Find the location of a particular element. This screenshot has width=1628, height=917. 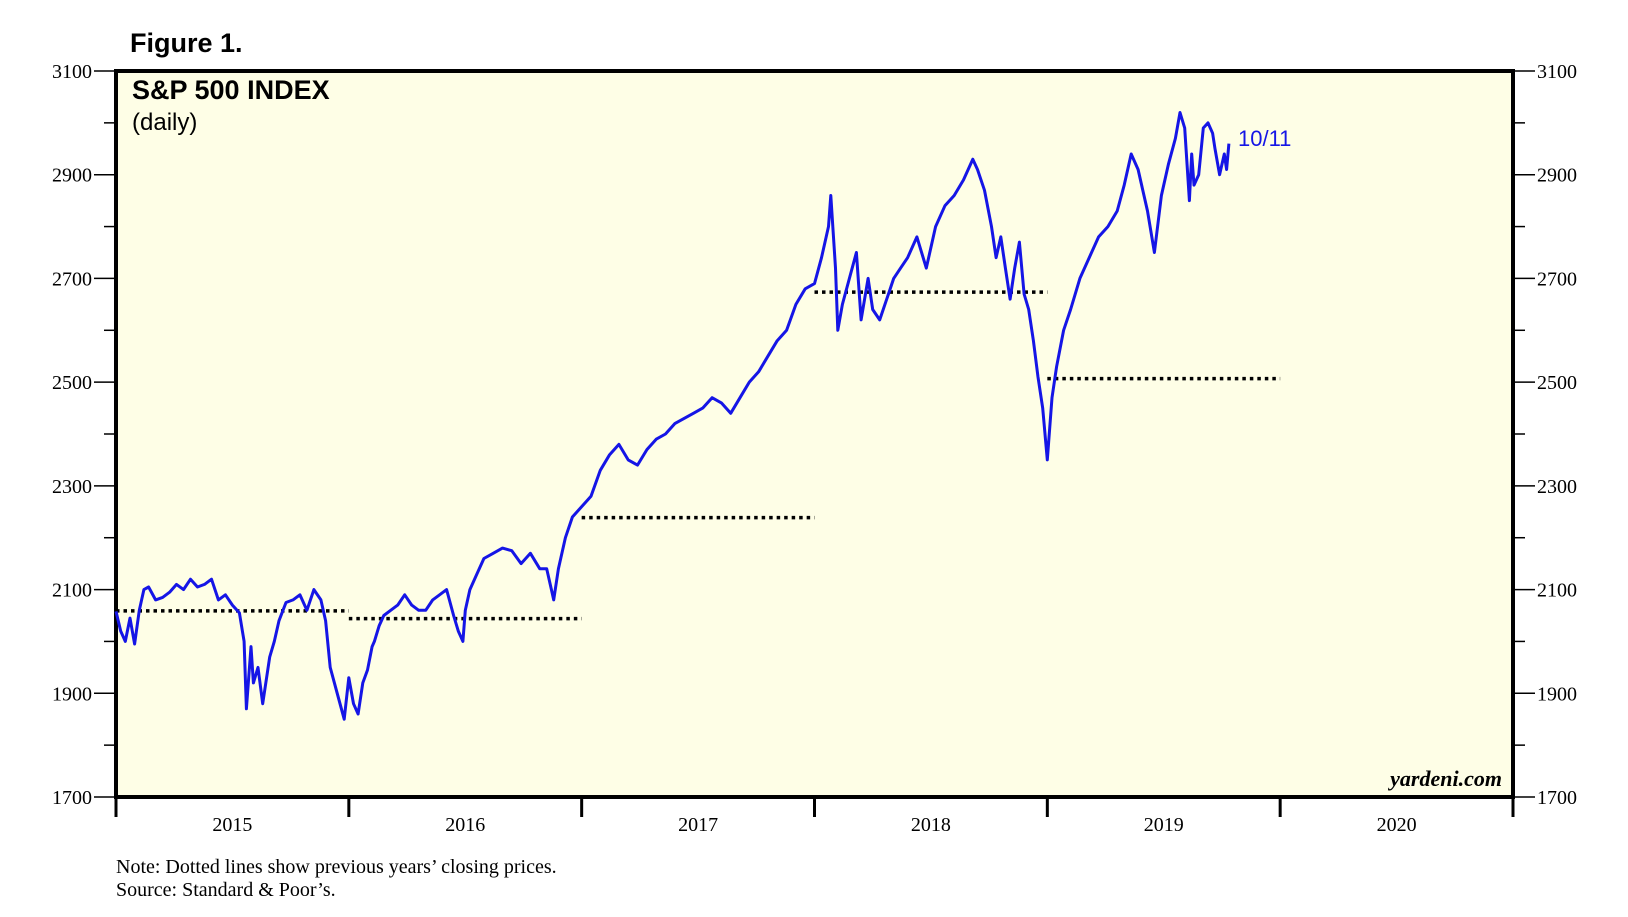

chart-subtitle: (daily) is located at coordinates (164, 122).